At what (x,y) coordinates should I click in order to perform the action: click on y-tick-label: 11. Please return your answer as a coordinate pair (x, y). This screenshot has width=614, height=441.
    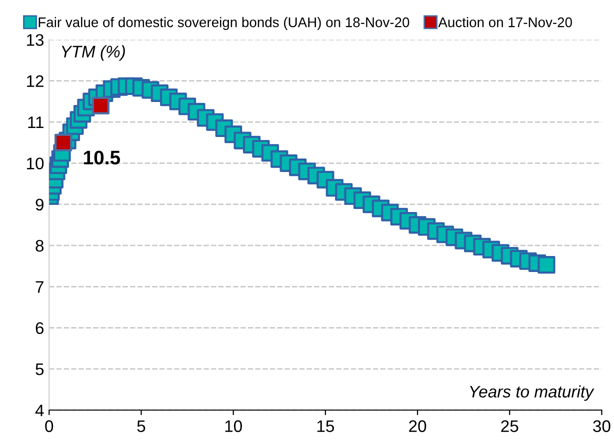
    Looking at the image, I should click on (36, 122).